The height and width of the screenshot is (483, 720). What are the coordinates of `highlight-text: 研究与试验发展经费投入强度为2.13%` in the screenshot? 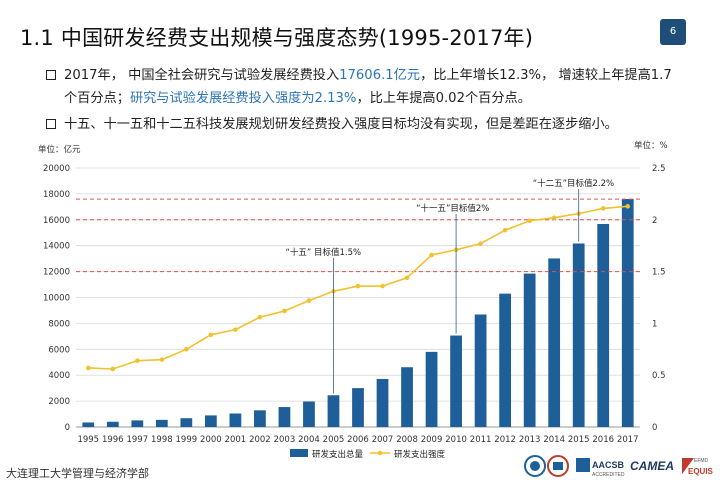 It's located at (243, 98).